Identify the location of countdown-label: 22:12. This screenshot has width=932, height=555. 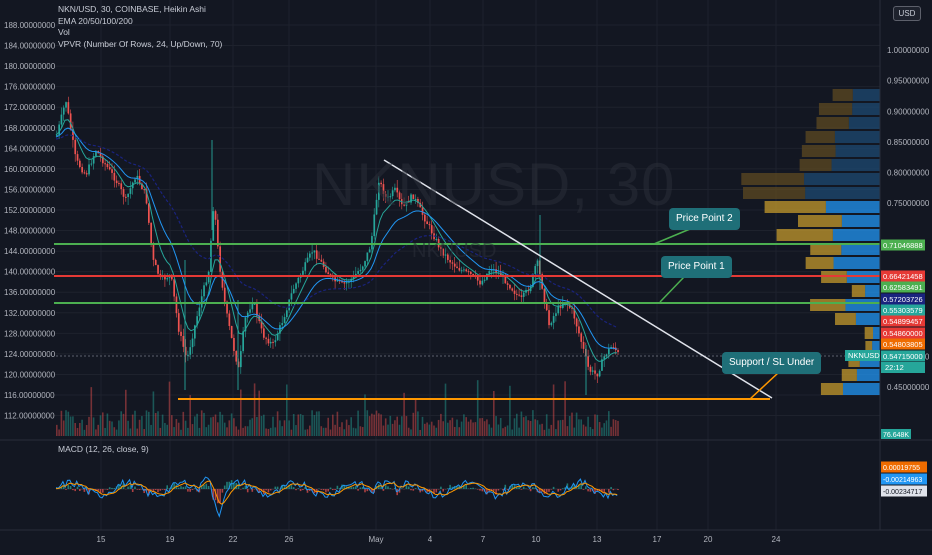
(894, 367).